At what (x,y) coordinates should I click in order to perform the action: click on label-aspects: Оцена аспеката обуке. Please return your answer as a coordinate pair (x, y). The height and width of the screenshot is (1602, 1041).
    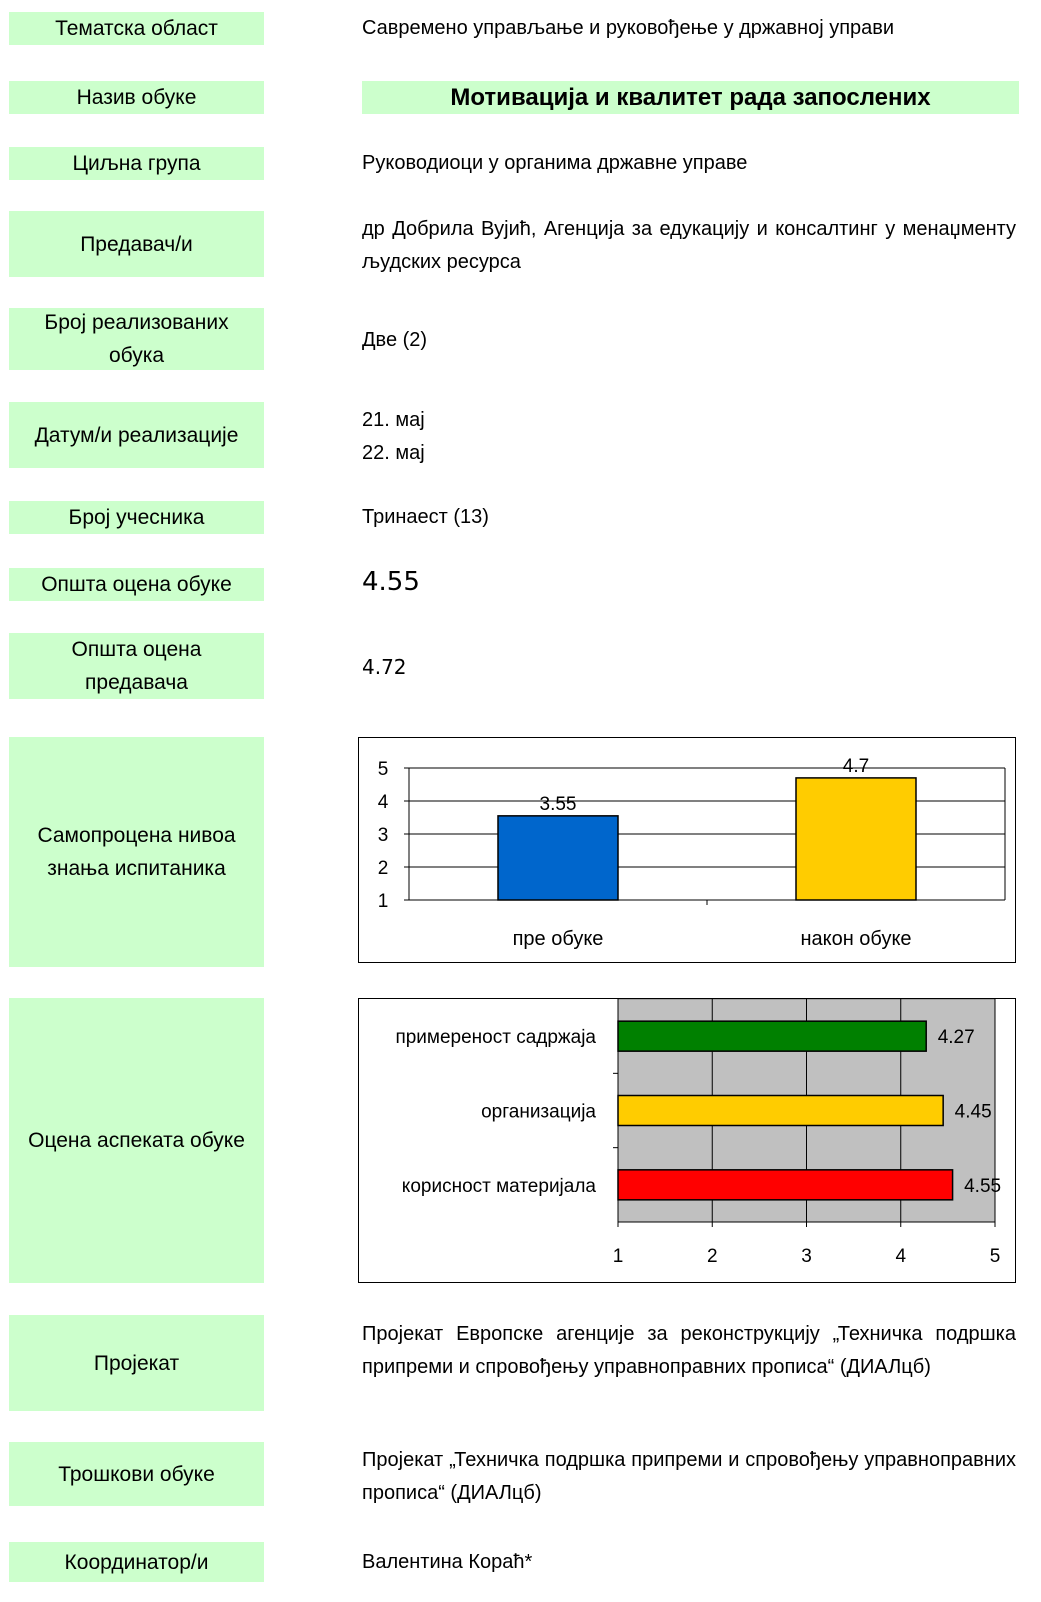
    Looking at the image, I should click on (136, 1140).